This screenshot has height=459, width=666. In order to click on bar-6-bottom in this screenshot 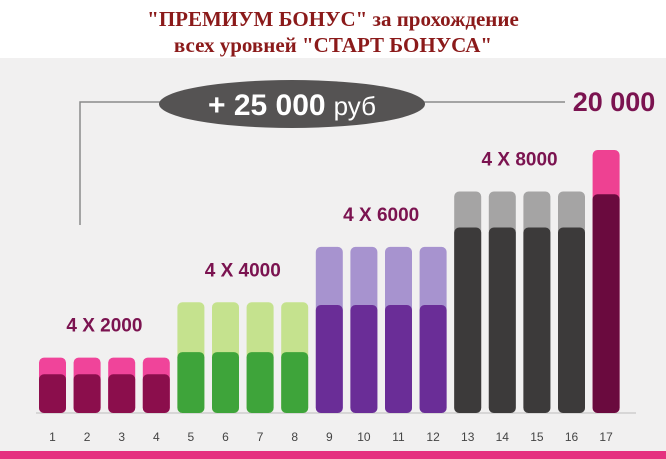, I will do `click(225, 382)`.